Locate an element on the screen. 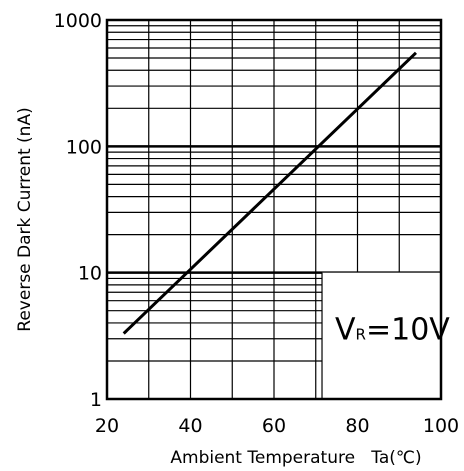 Image resolution: width=464 pixels, height=471 pixels. x-tick-label: 80 is located at coordinates (357, 426).